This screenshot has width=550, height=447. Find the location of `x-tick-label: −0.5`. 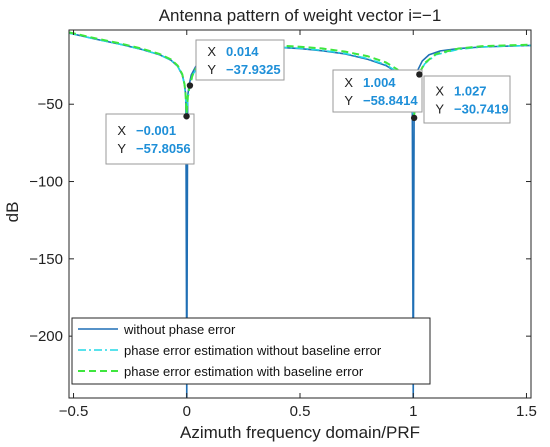

x-tick-label: −0.5 is located at coordinates (74, 411).